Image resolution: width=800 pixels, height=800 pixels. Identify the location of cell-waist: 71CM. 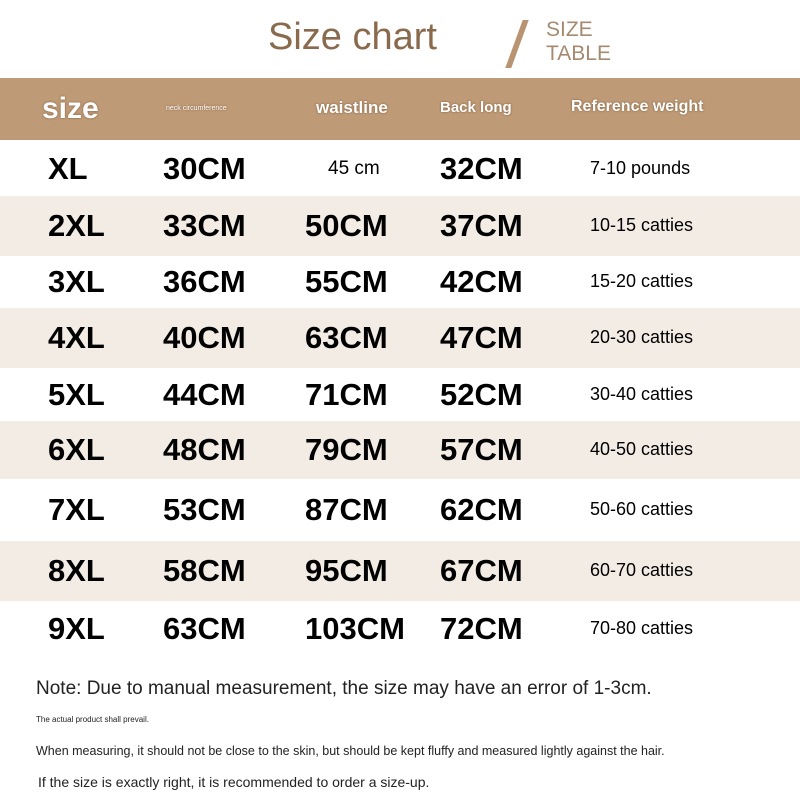
(346, 394).